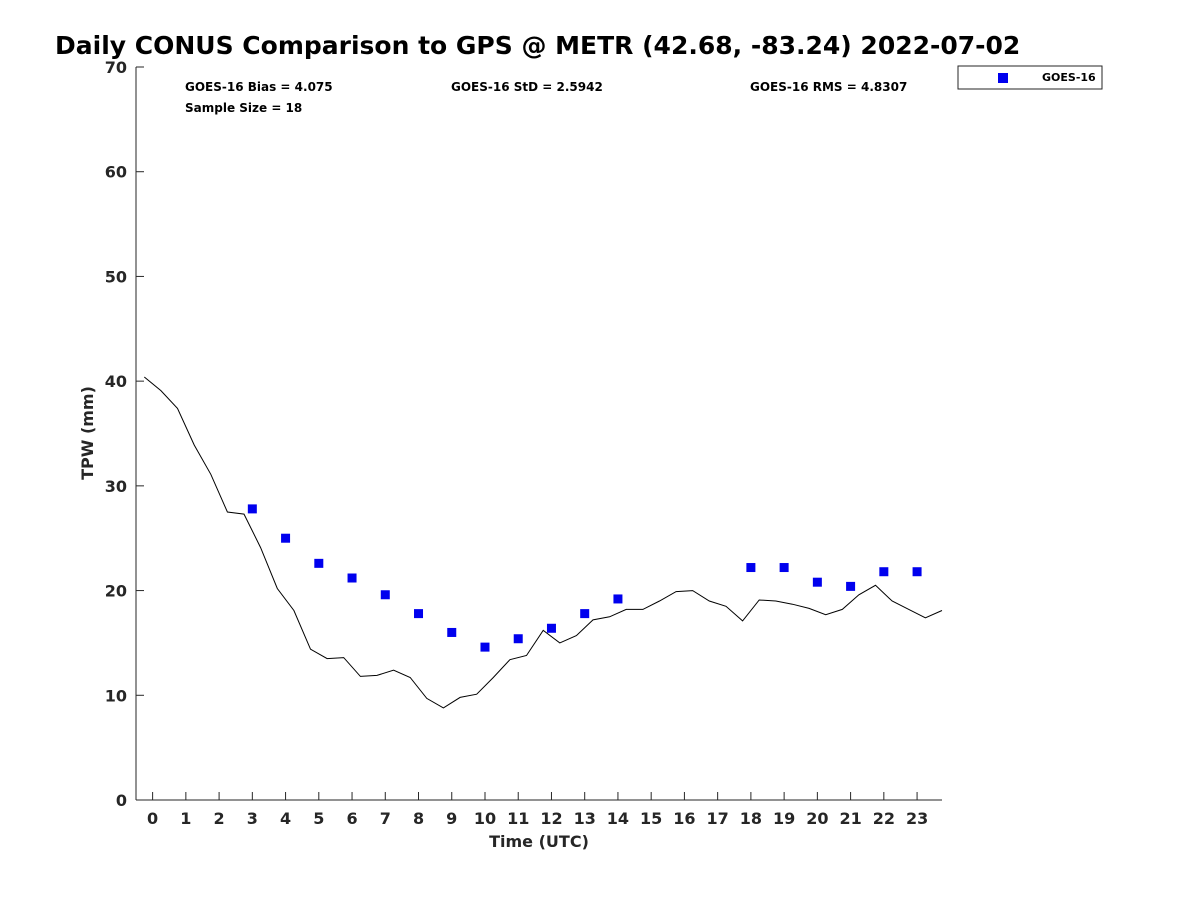  Describe the element at coordinates (537, 810) in the screenshot. I see `x-ticks: 0 1 2 3 4 5 6 7 8 9 10 11 12 13 14 15 16 17 18 19 20 21 22 23` at that location.